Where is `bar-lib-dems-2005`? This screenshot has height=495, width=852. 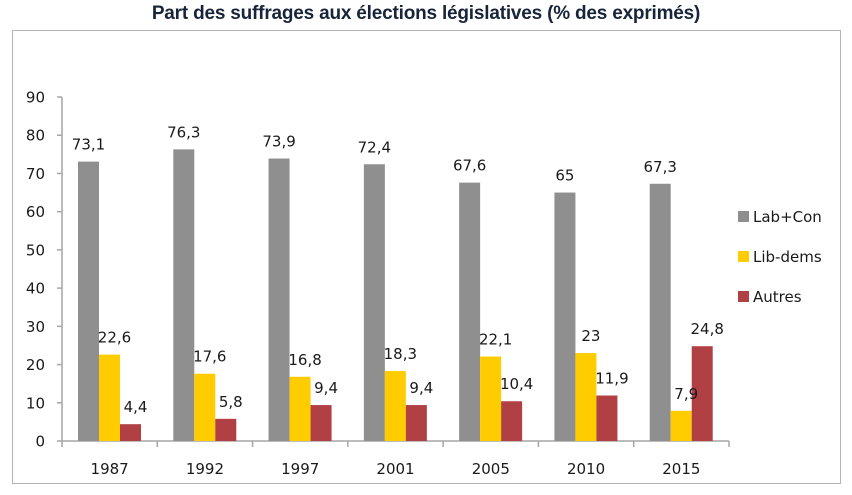 bar-lib-dems-2005 is located at coordinates (491, 398).